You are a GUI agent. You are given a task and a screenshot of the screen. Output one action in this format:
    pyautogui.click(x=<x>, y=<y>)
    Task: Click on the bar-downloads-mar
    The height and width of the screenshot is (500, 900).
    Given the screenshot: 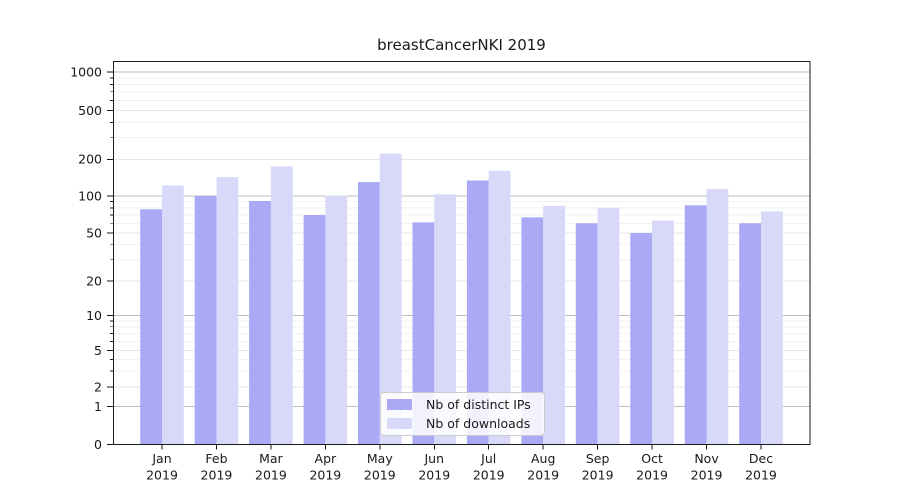 What is the action you would take?
    pyautogui.click(x=281, y=305)
    